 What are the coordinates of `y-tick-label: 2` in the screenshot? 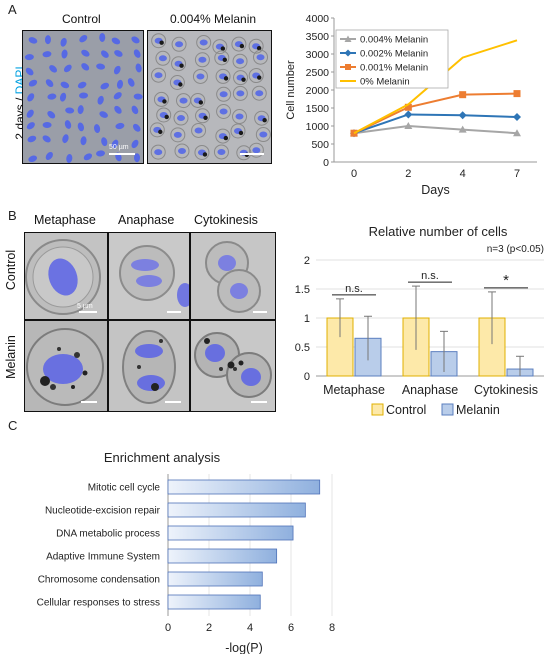 It's located at (307, 261).